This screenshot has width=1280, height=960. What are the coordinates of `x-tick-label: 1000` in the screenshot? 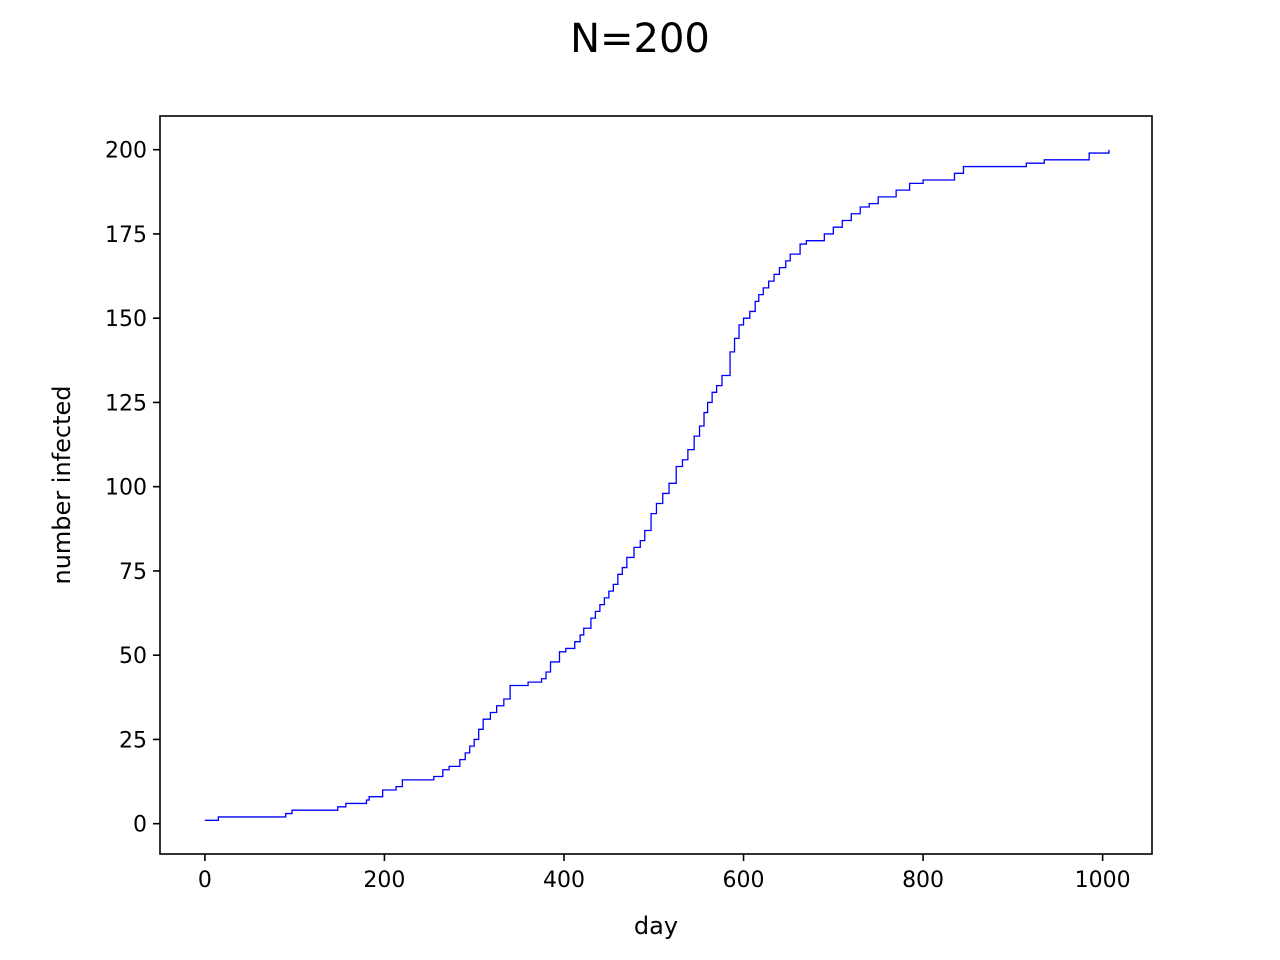 It's located at (1103, 880).